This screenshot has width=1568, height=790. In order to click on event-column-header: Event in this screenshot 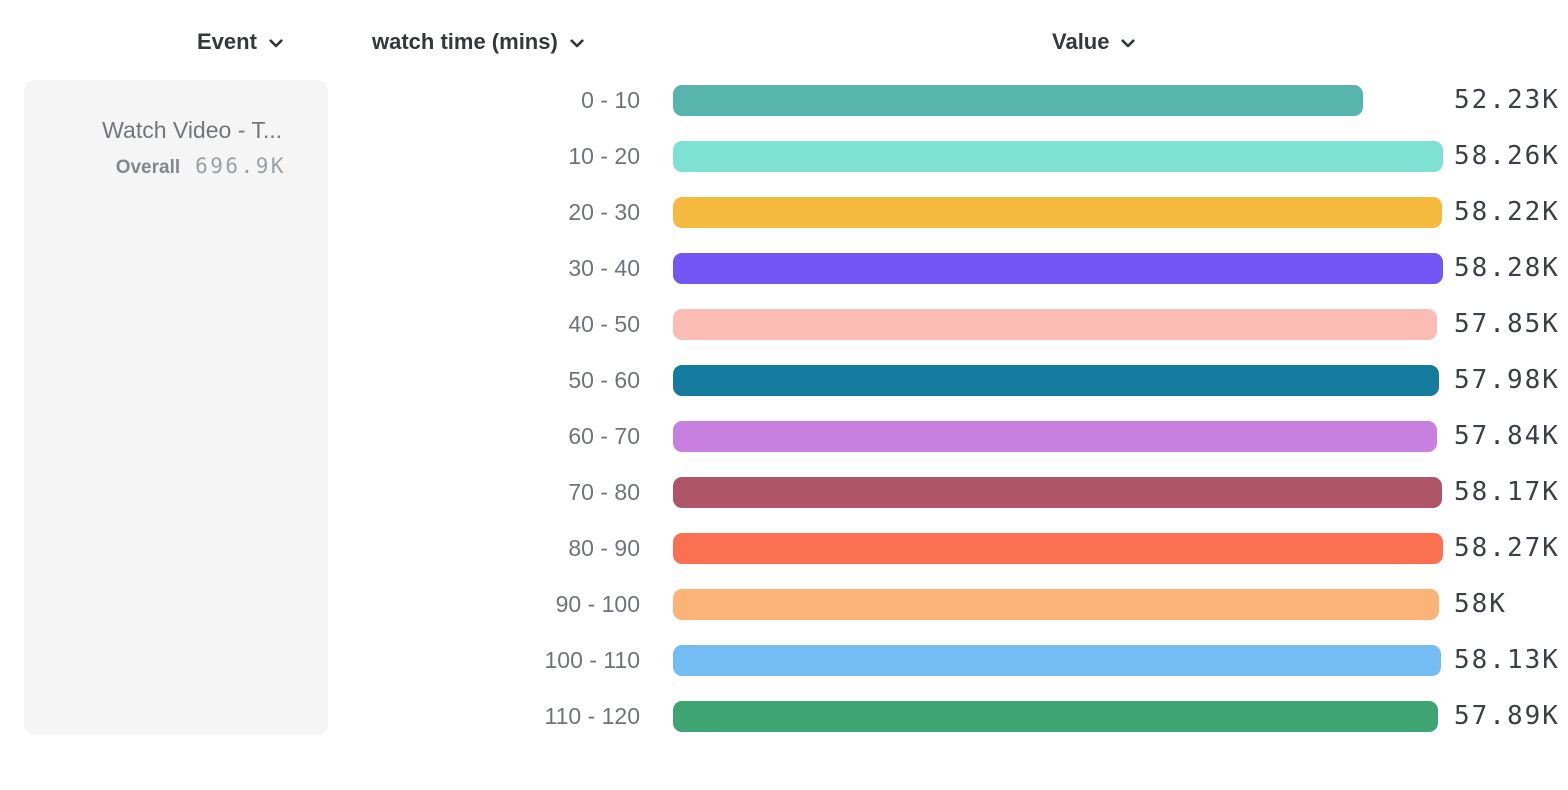, I will do `click(240, 42)`.